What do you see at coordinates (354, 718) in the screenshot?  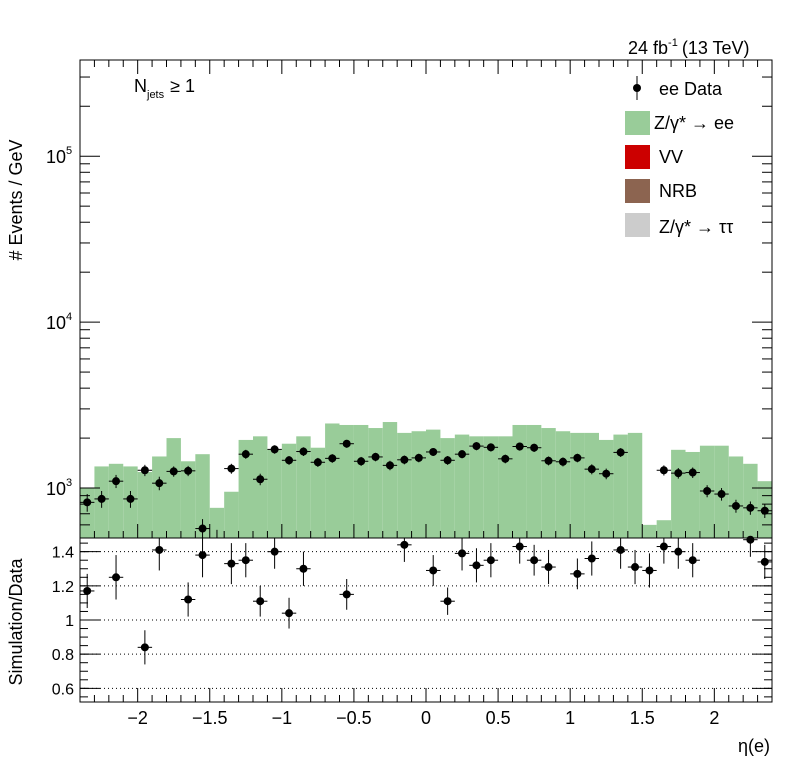 I see `x-tick-label: −0.5` at bounding box center [354, 718].